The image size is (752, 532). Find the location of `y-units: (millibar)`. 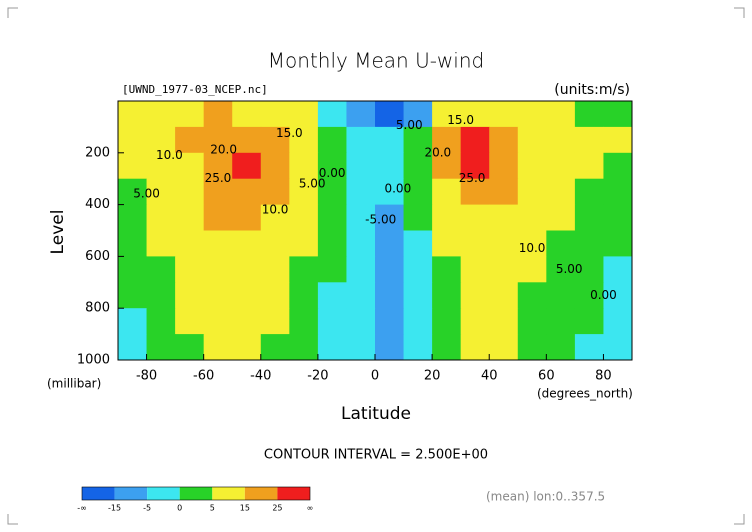

y-units: (millibar) is located at coordinates (74, 384).